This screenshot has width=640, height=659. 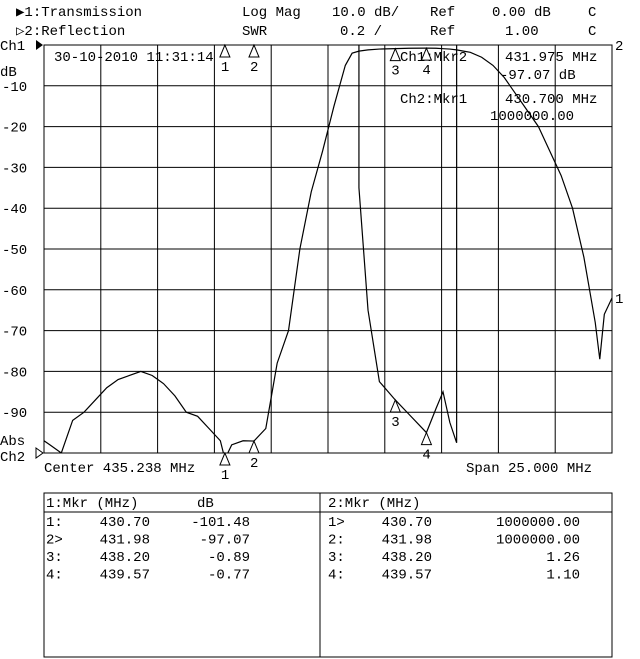 I want to click on table-cell: 1.26, so click(x=563, y=558).